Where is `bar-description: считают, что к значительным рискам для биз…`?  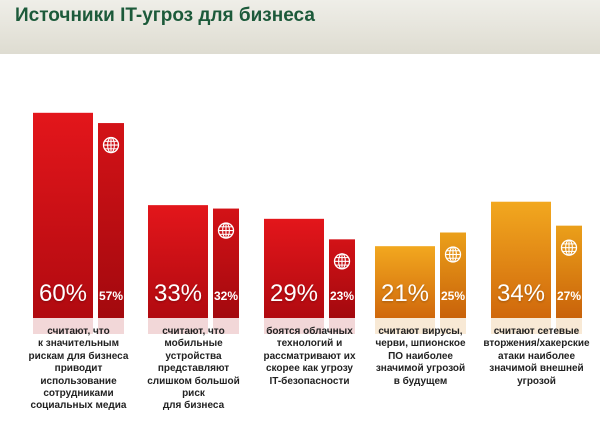 bar-description: считают, что к значительным рискам для биз… is located at coordinates (79, 369).